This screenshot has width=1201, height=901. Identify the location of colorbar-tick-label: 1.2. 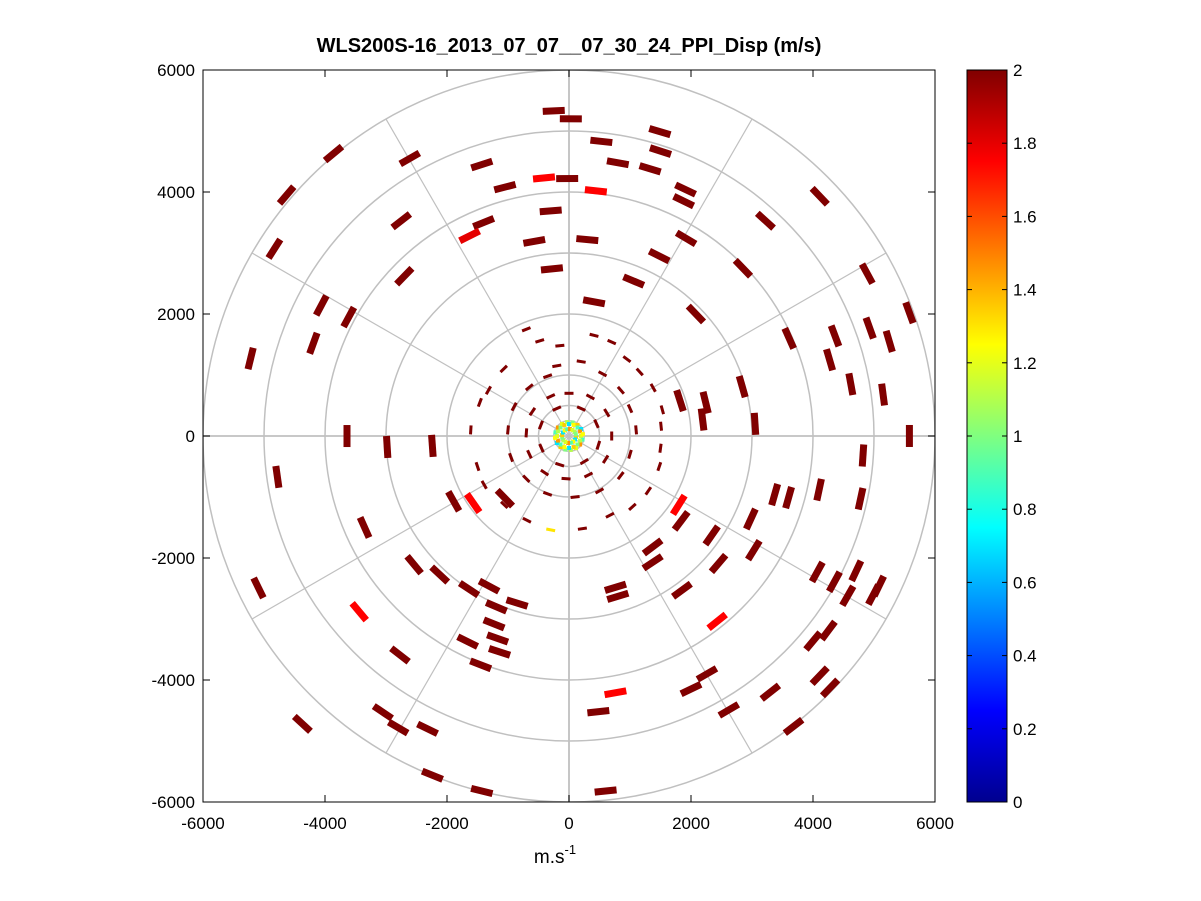
(1025, 363).